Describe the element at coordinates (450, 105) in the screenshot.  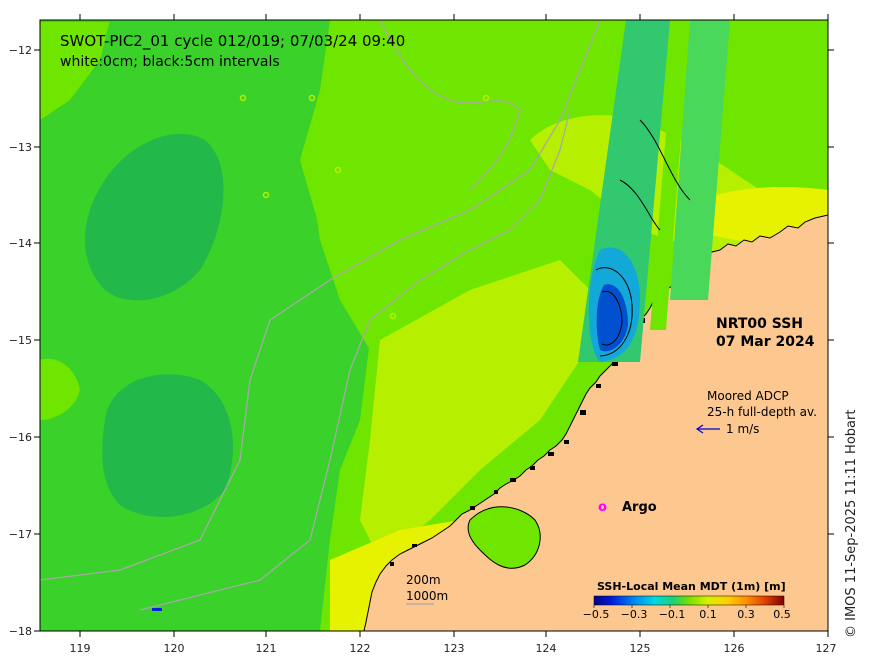
I see `contour-upper` at that location.